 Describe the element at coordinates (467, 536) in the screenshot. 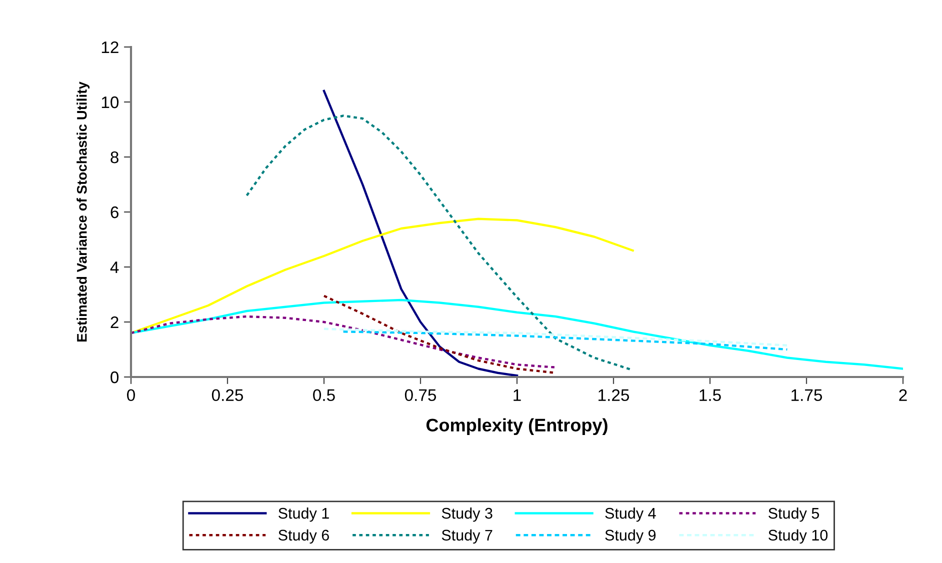

I see `legend-label: Study 7` at that location.